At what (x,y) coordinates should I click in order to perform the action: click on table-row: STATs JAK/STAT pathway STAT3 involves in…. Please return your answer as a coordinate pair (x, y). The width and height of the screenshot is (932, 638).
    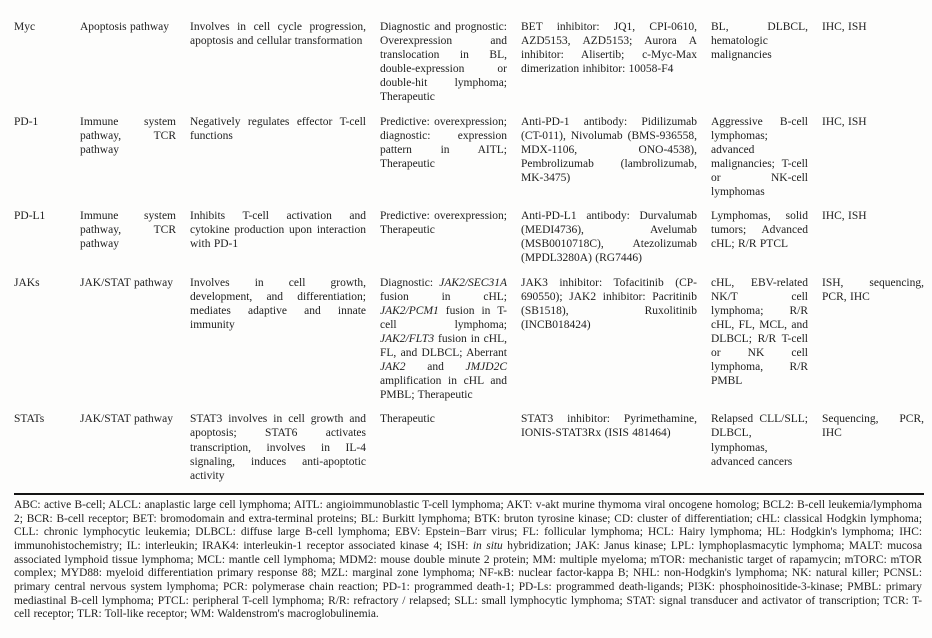
    Looking at the image, I should click on (469, 452).